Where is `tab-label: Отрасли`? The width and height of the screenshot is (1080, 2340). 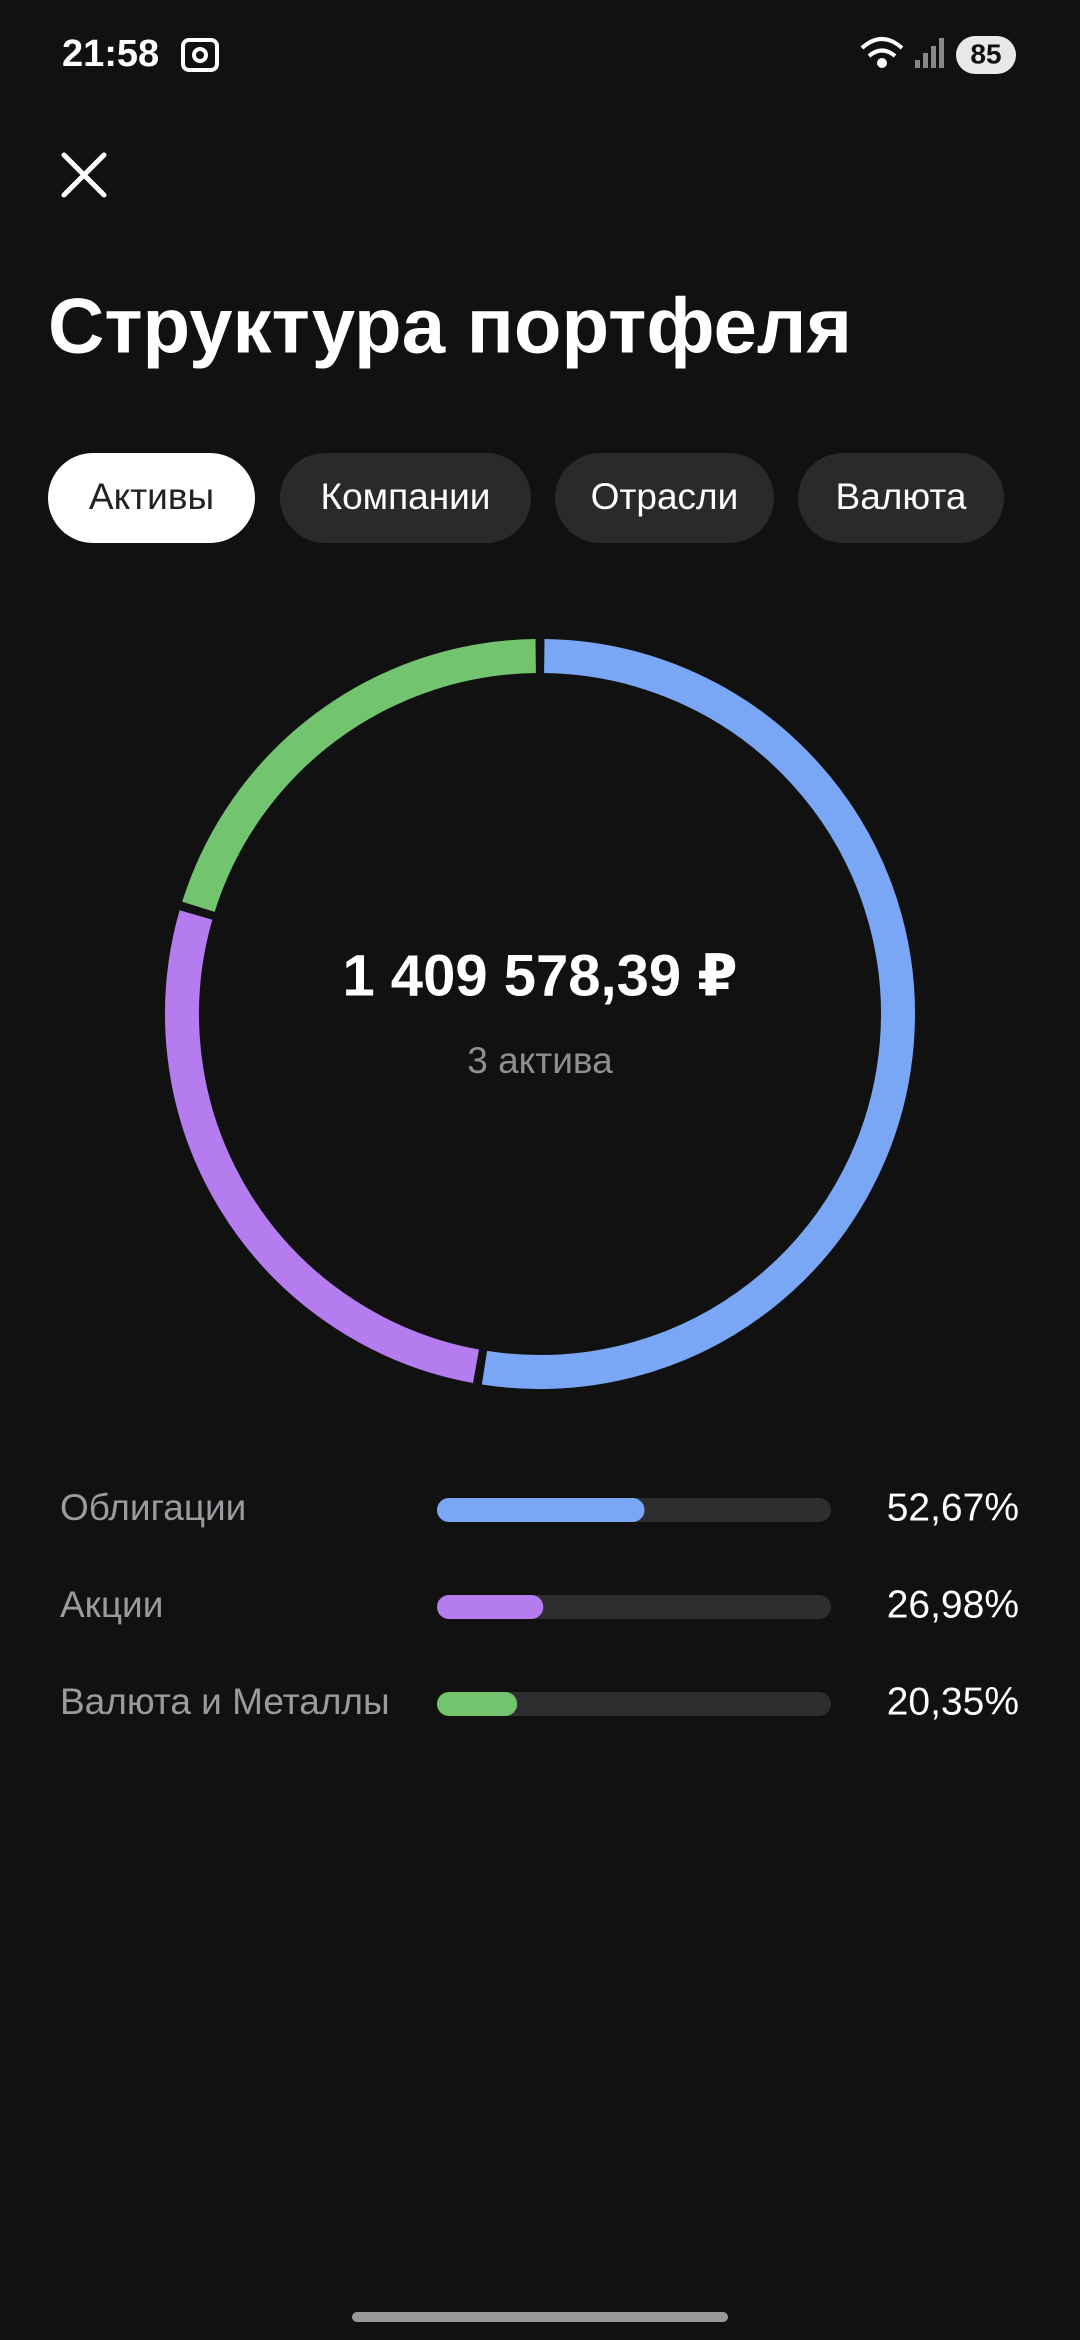
tab-label: Отрасли is located at coordinates (665, 496).